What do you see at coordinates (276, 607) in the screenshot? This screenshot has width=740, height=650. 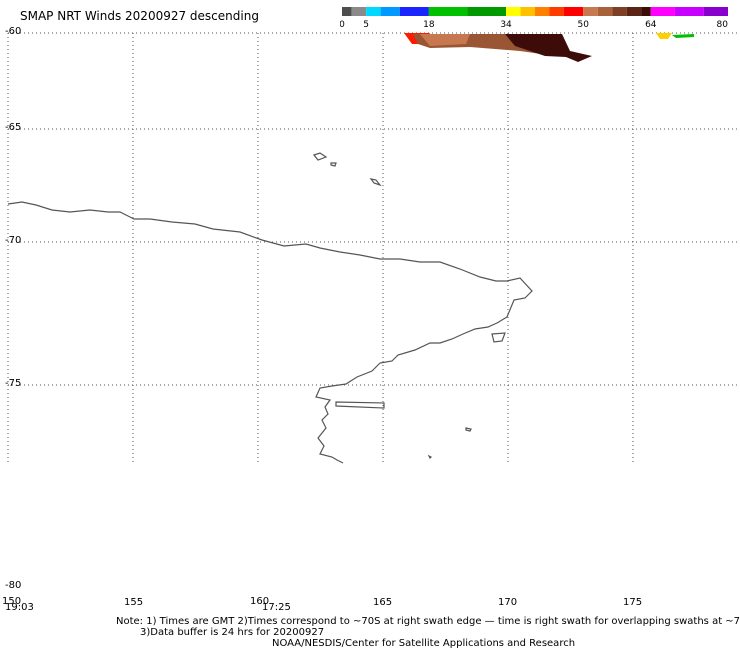 I see `time-label-1725: 17:25` at bounding box center [276, 607].